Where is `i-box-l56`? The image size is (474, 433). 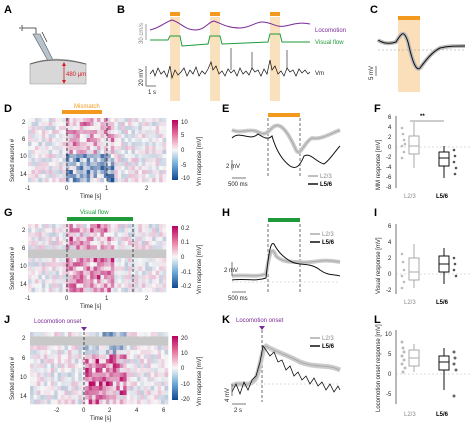 i-box-l56 is located at coordinates (444, 266).